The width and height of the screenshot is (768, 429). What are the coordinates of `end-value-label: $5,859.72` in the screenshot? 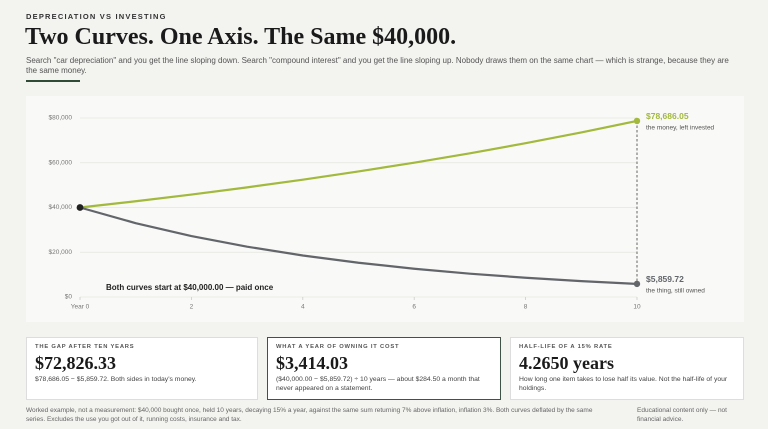 It's located at (665, 279).